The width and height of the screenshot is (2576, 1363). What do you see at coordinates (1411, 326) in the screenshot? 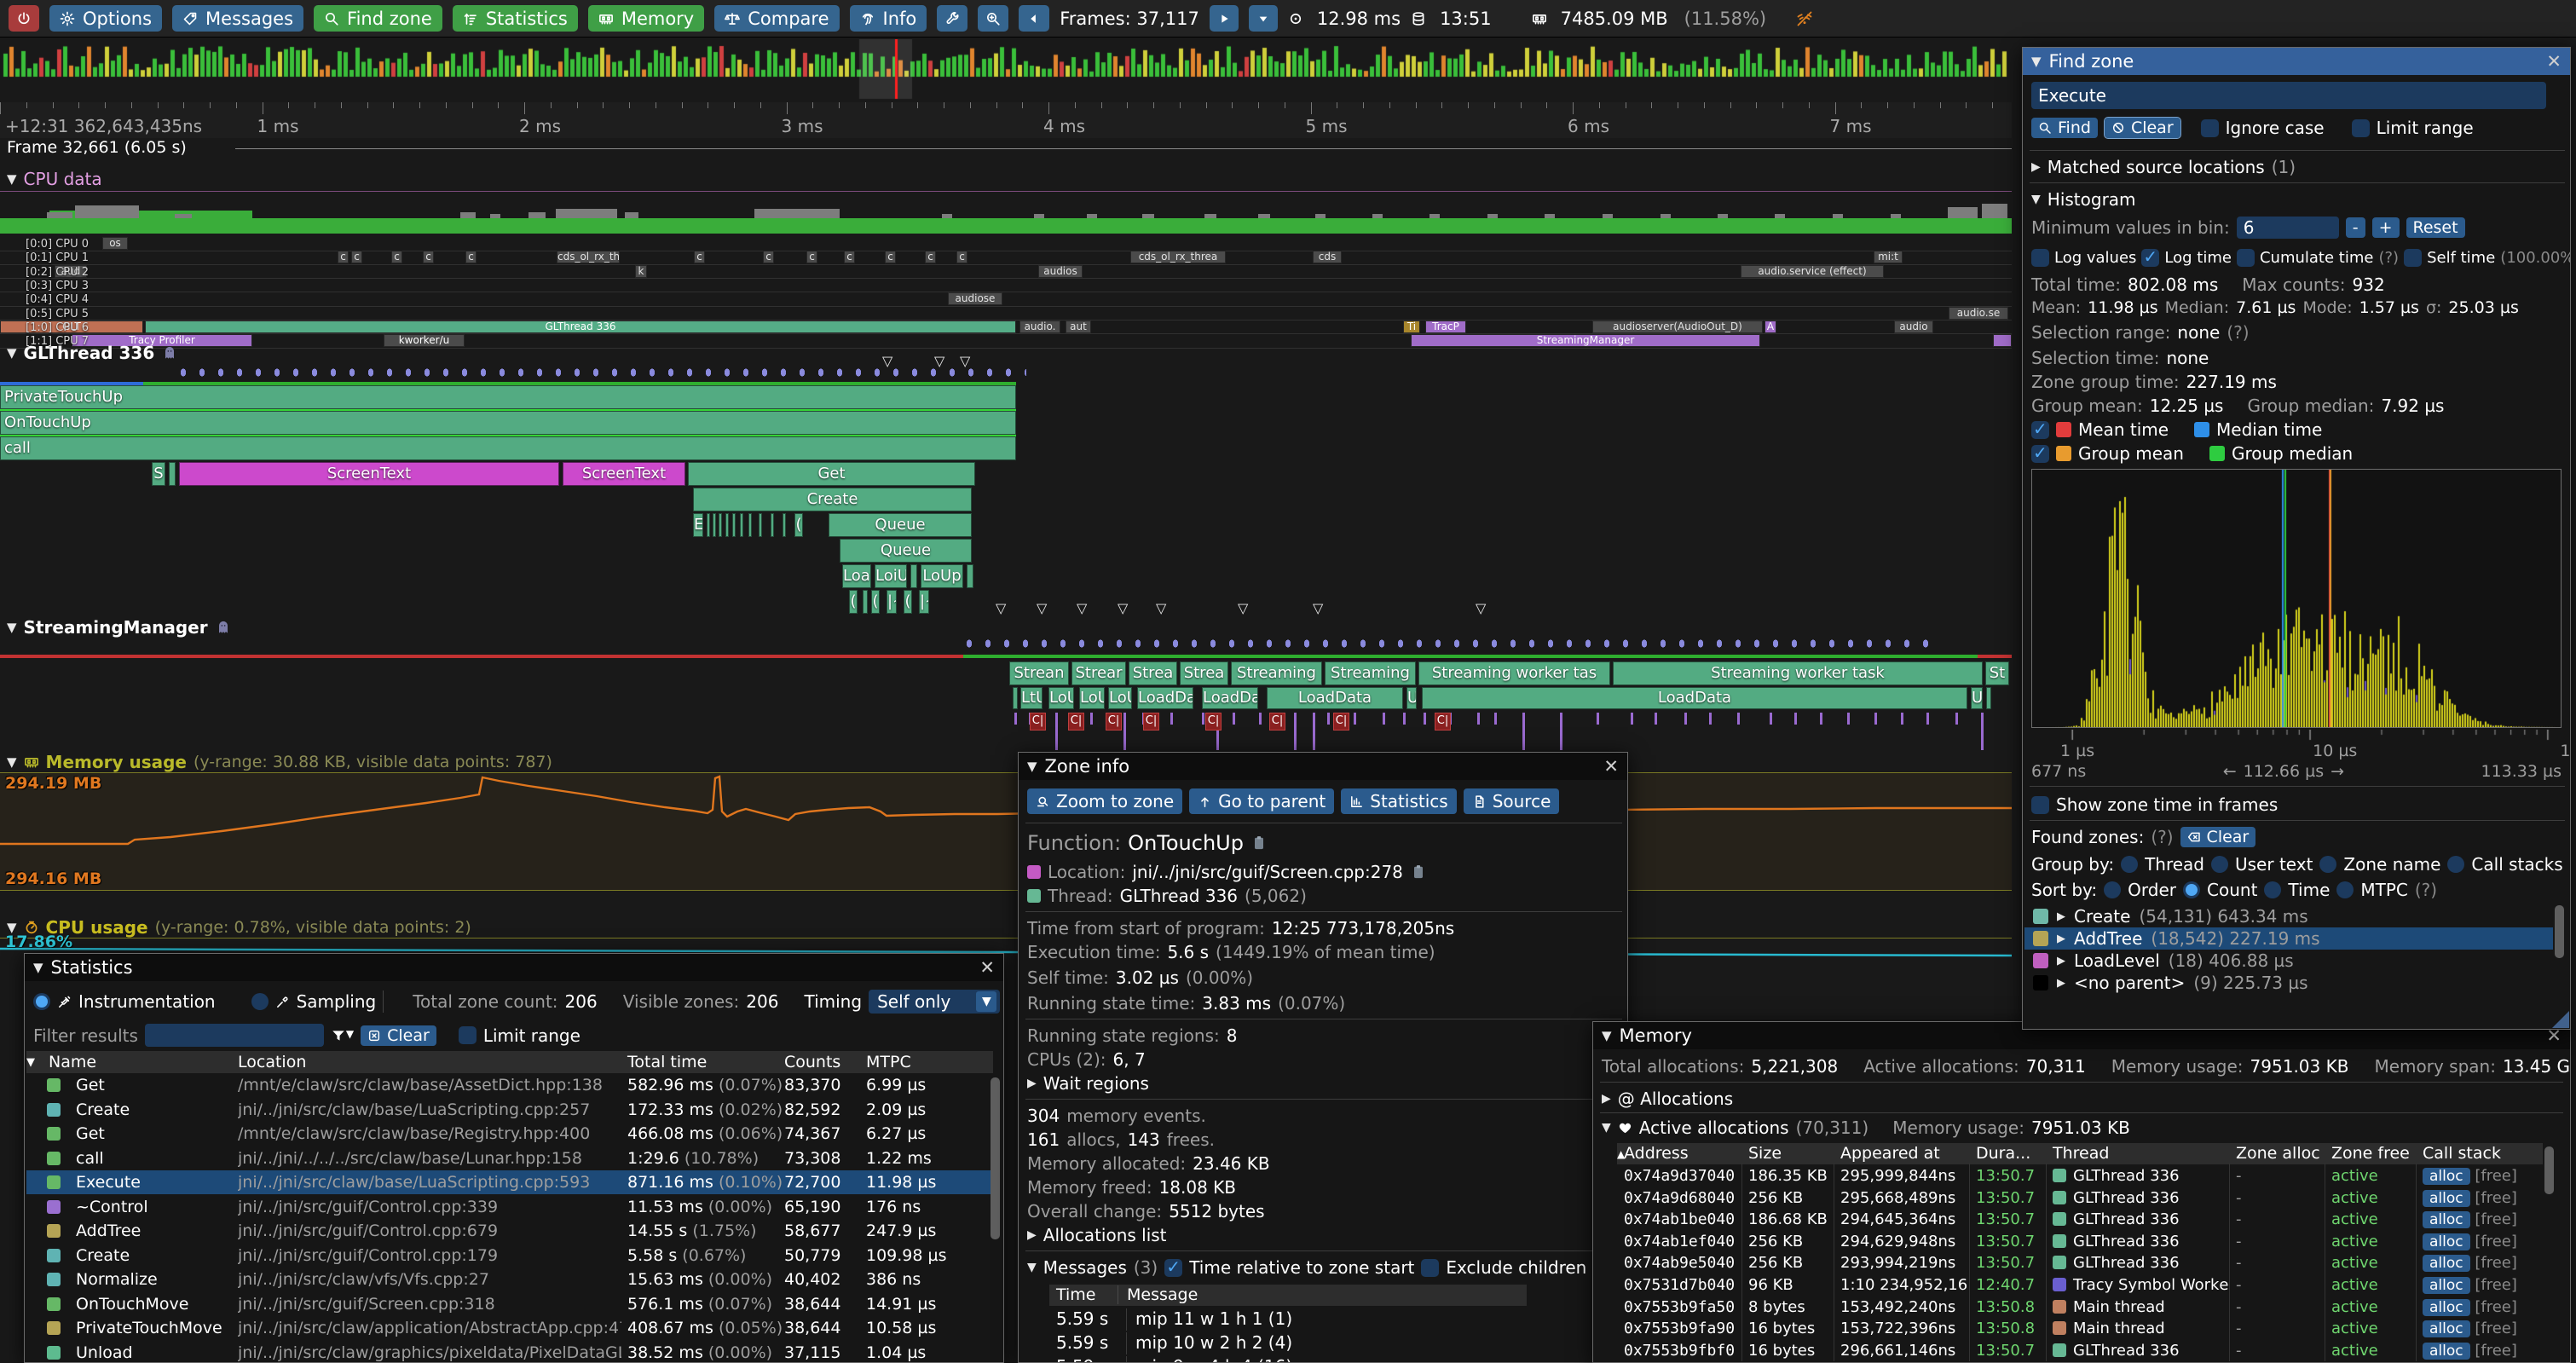
I see `cpu-timeline-block: Ti` at bounding box center [1411, 326].